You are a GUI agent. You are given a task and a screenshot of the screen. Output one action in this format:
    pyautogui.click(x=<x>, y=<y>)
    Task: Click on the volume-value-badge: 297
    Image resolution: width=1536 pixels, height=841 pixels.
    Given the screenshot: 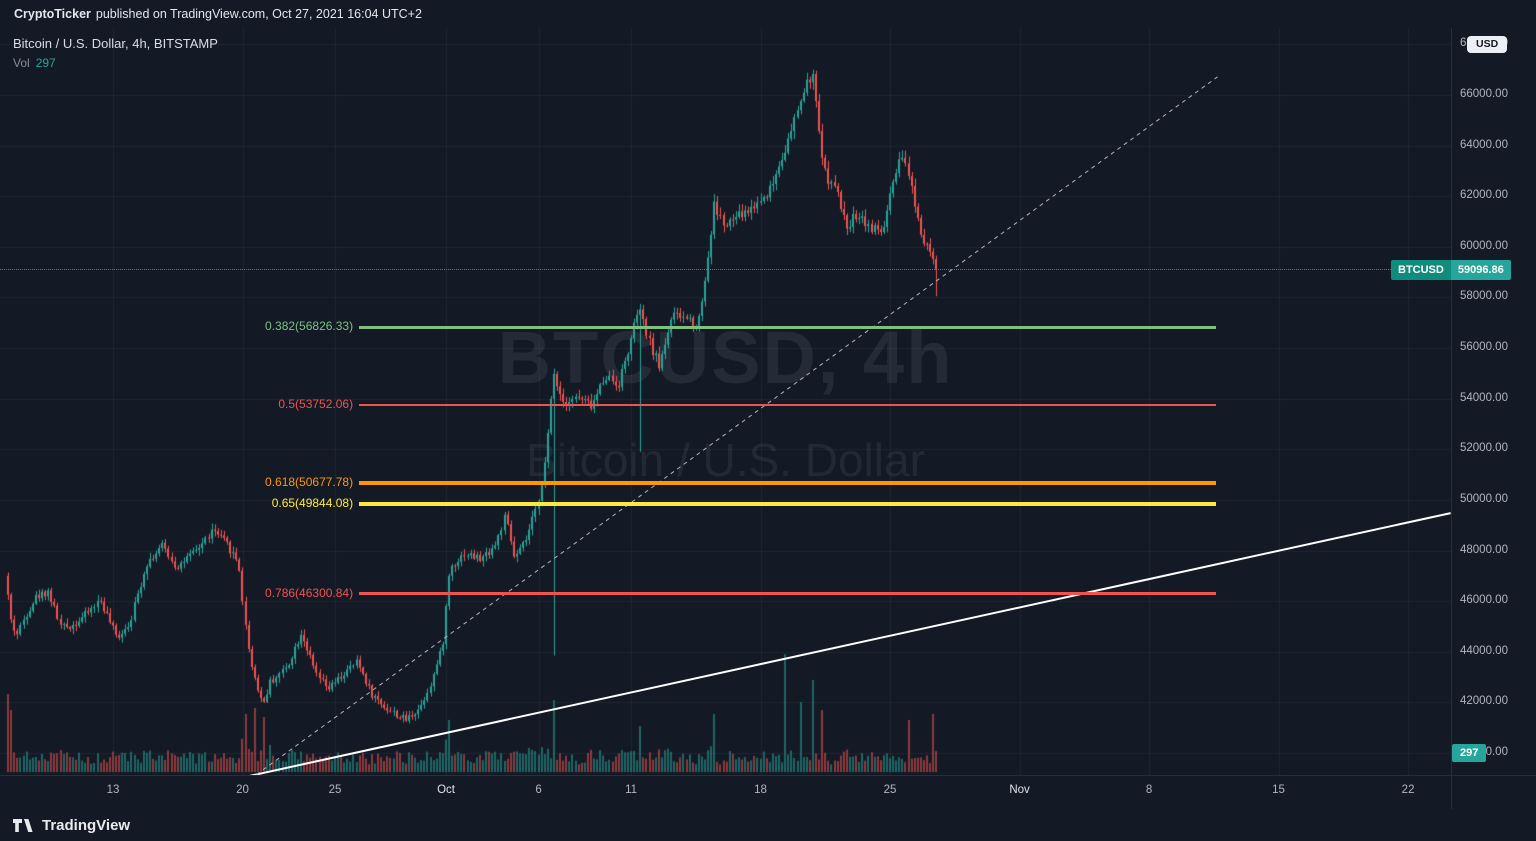 What is the action you would take?
    pyautogui.click(x=1469, y=753)
    